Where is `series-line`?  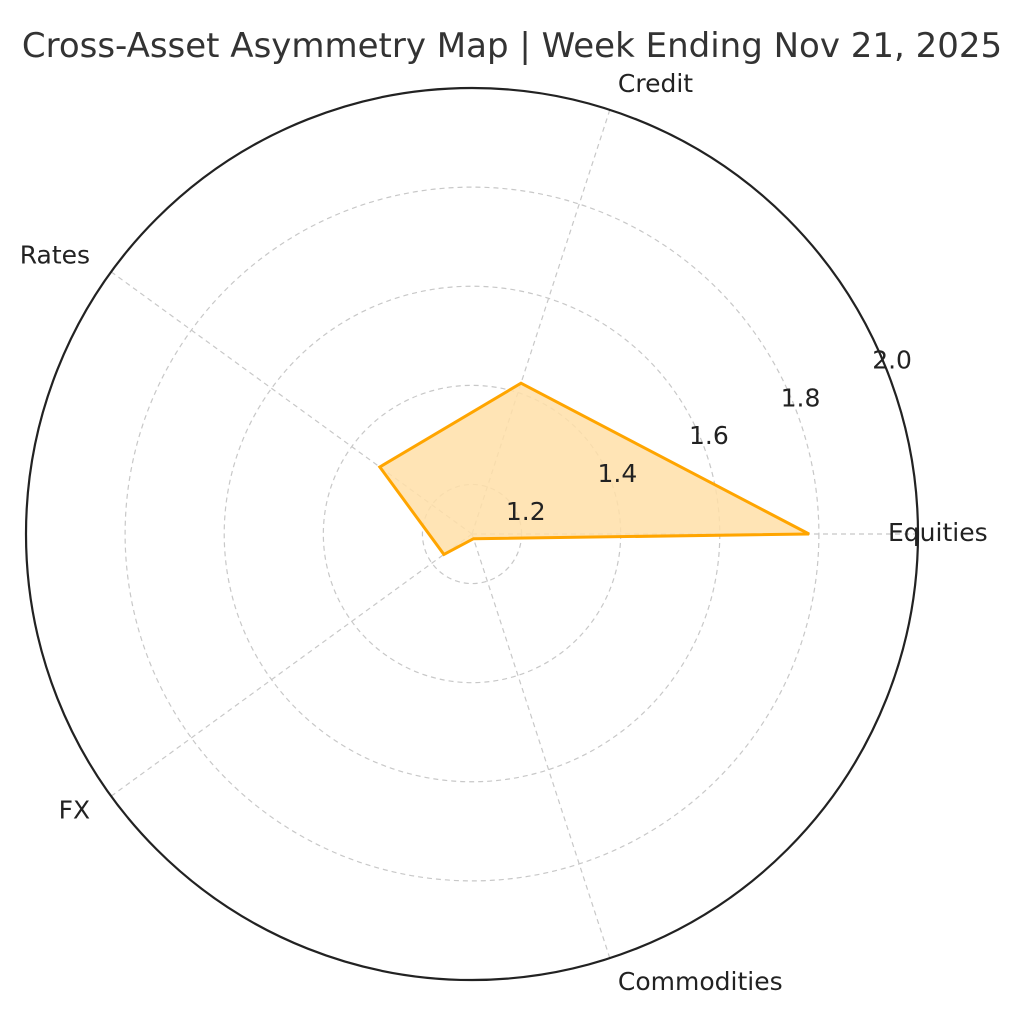 series-line is located at coordinates (593, 469).